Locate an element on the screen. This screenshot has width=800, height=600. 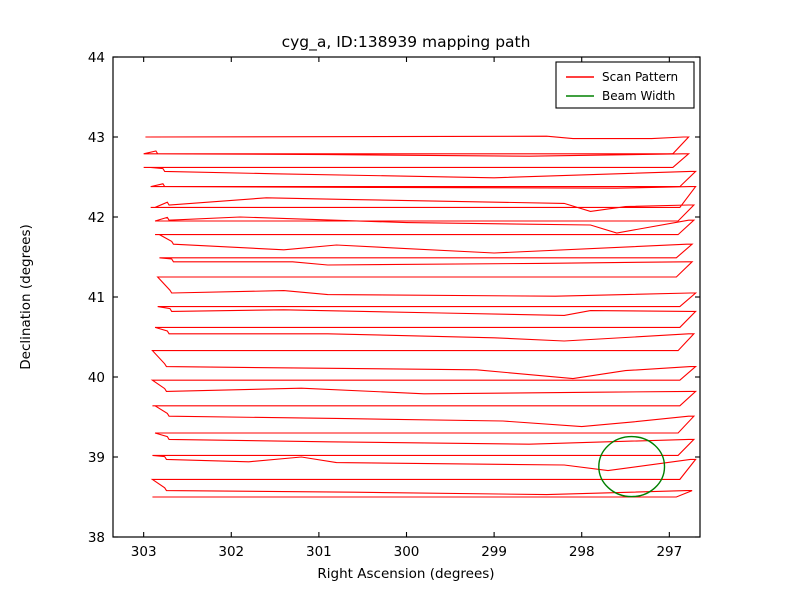
legend: Scan Pattern Beam Width is located at coordinates (625, 85).